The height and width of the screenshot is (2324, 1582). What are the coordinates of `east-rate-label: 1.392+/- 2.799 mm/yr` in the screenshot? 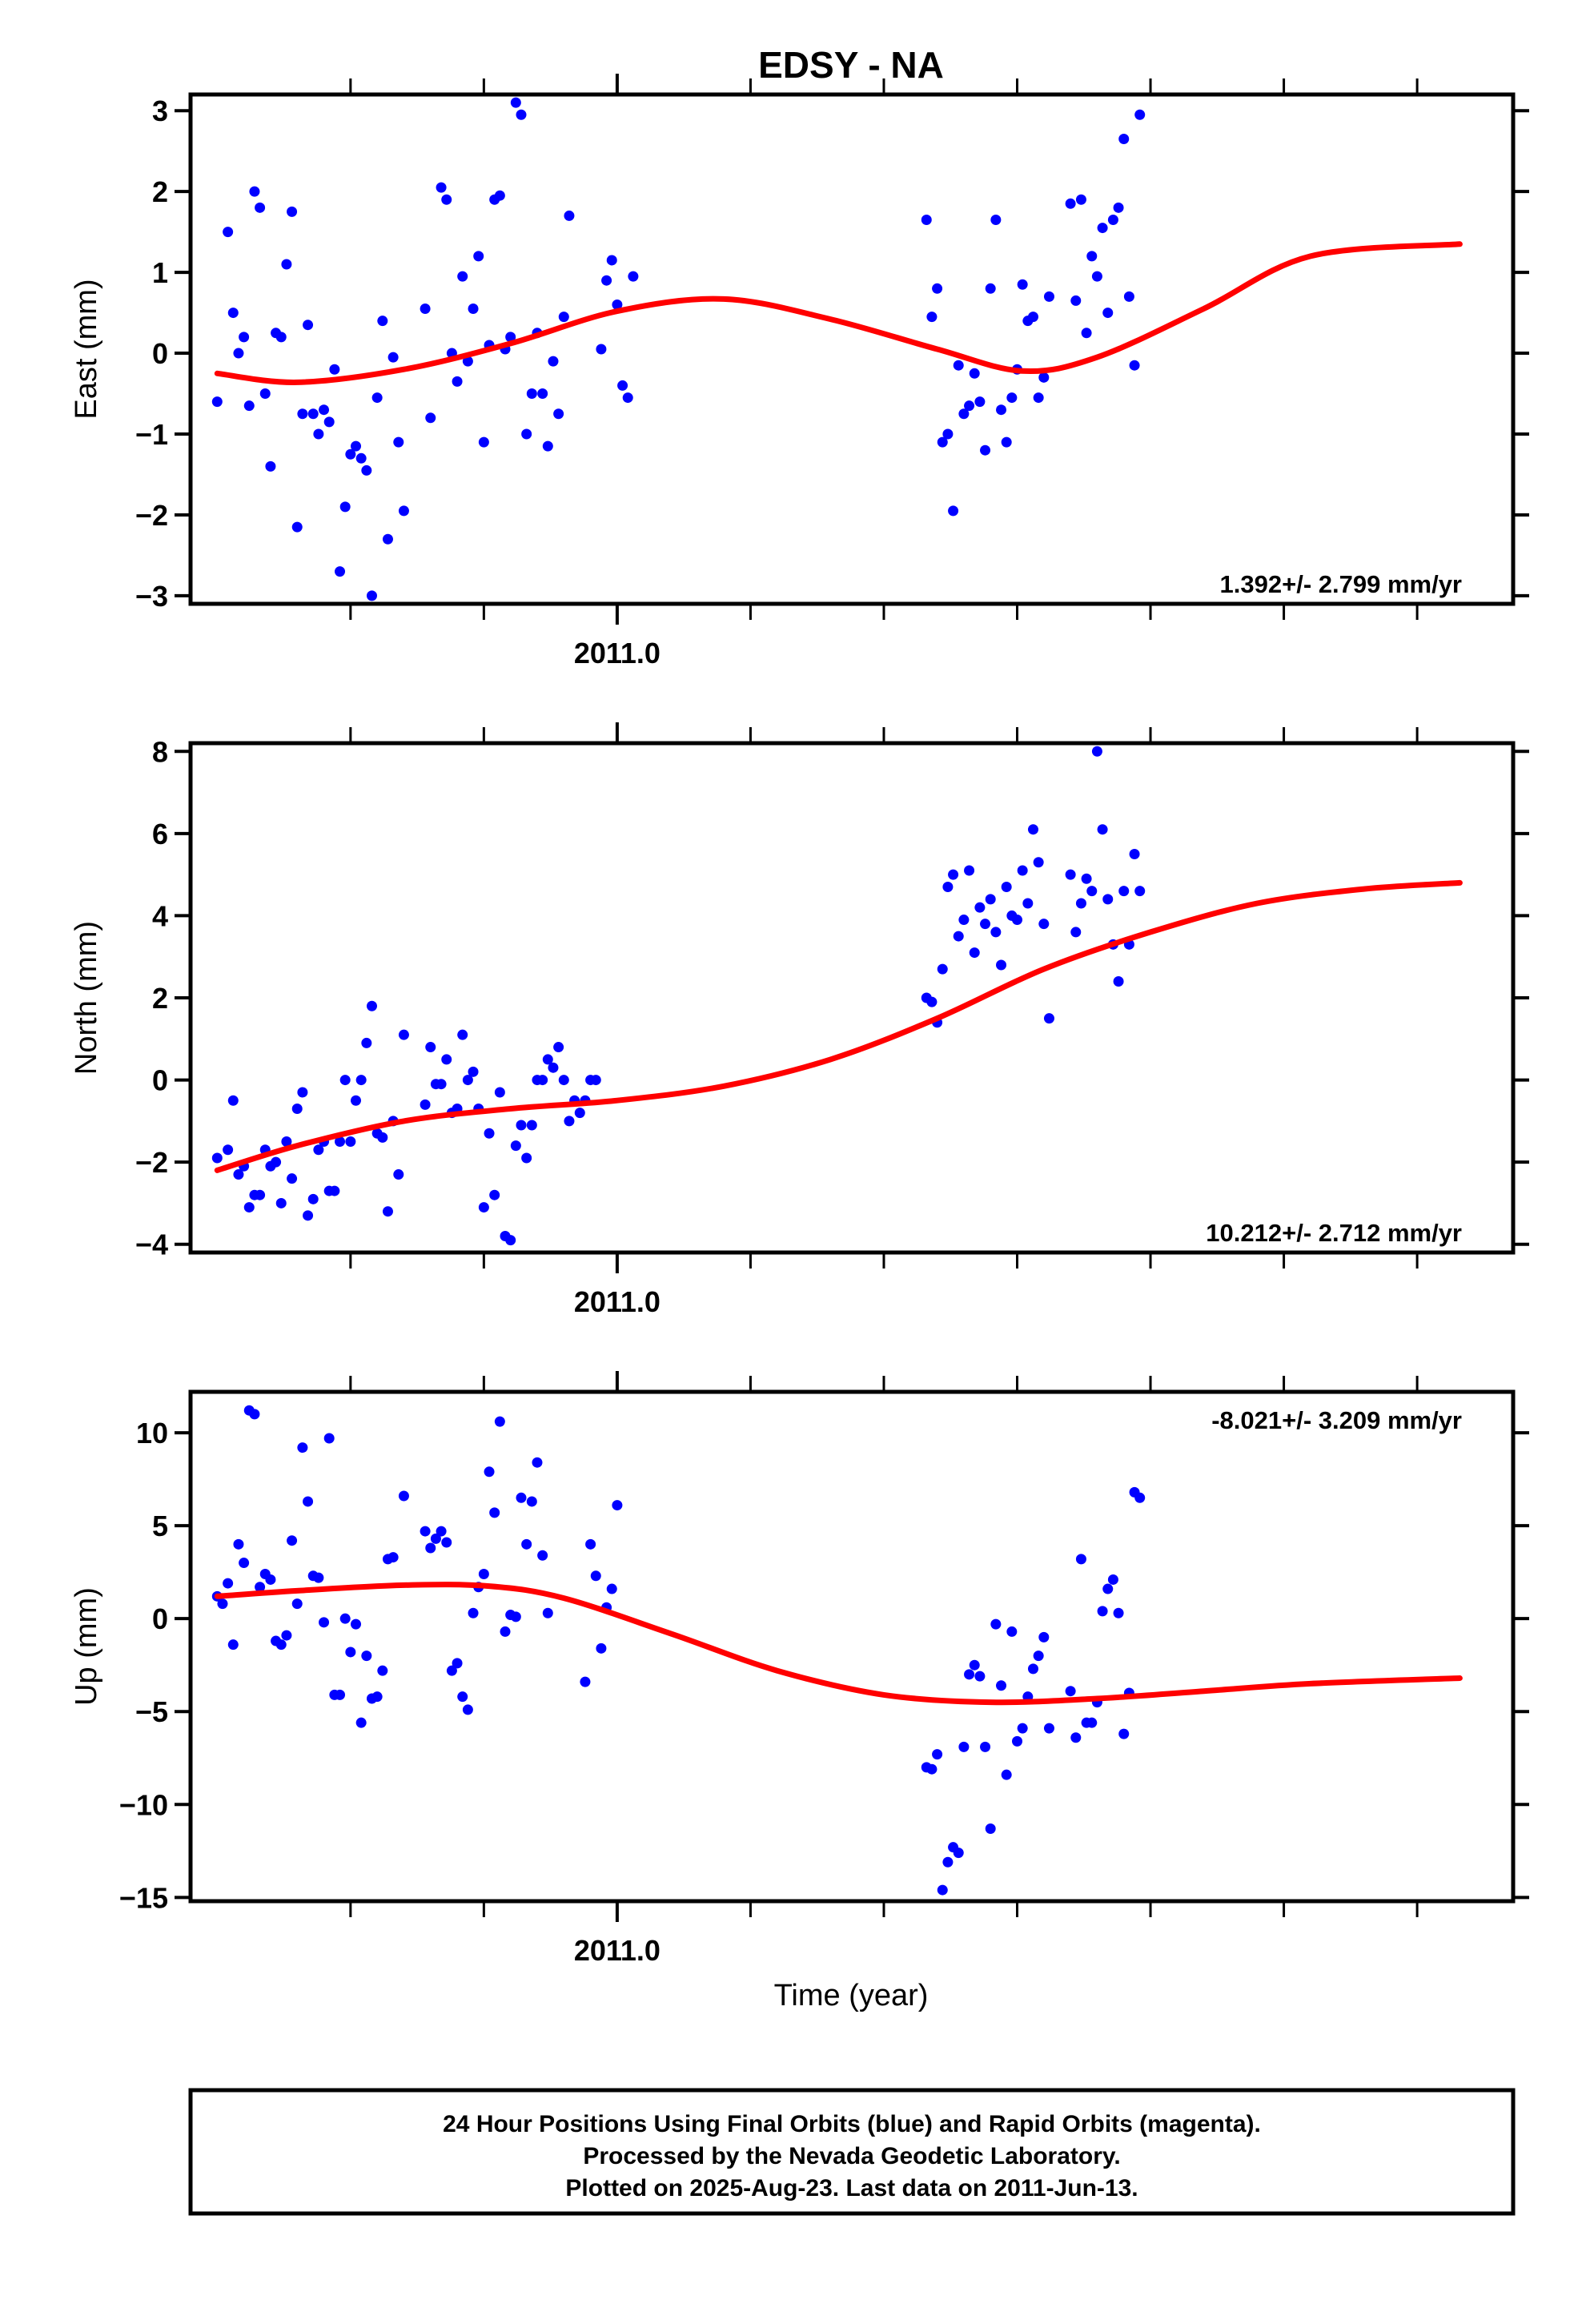 It's located at (1341, 584).